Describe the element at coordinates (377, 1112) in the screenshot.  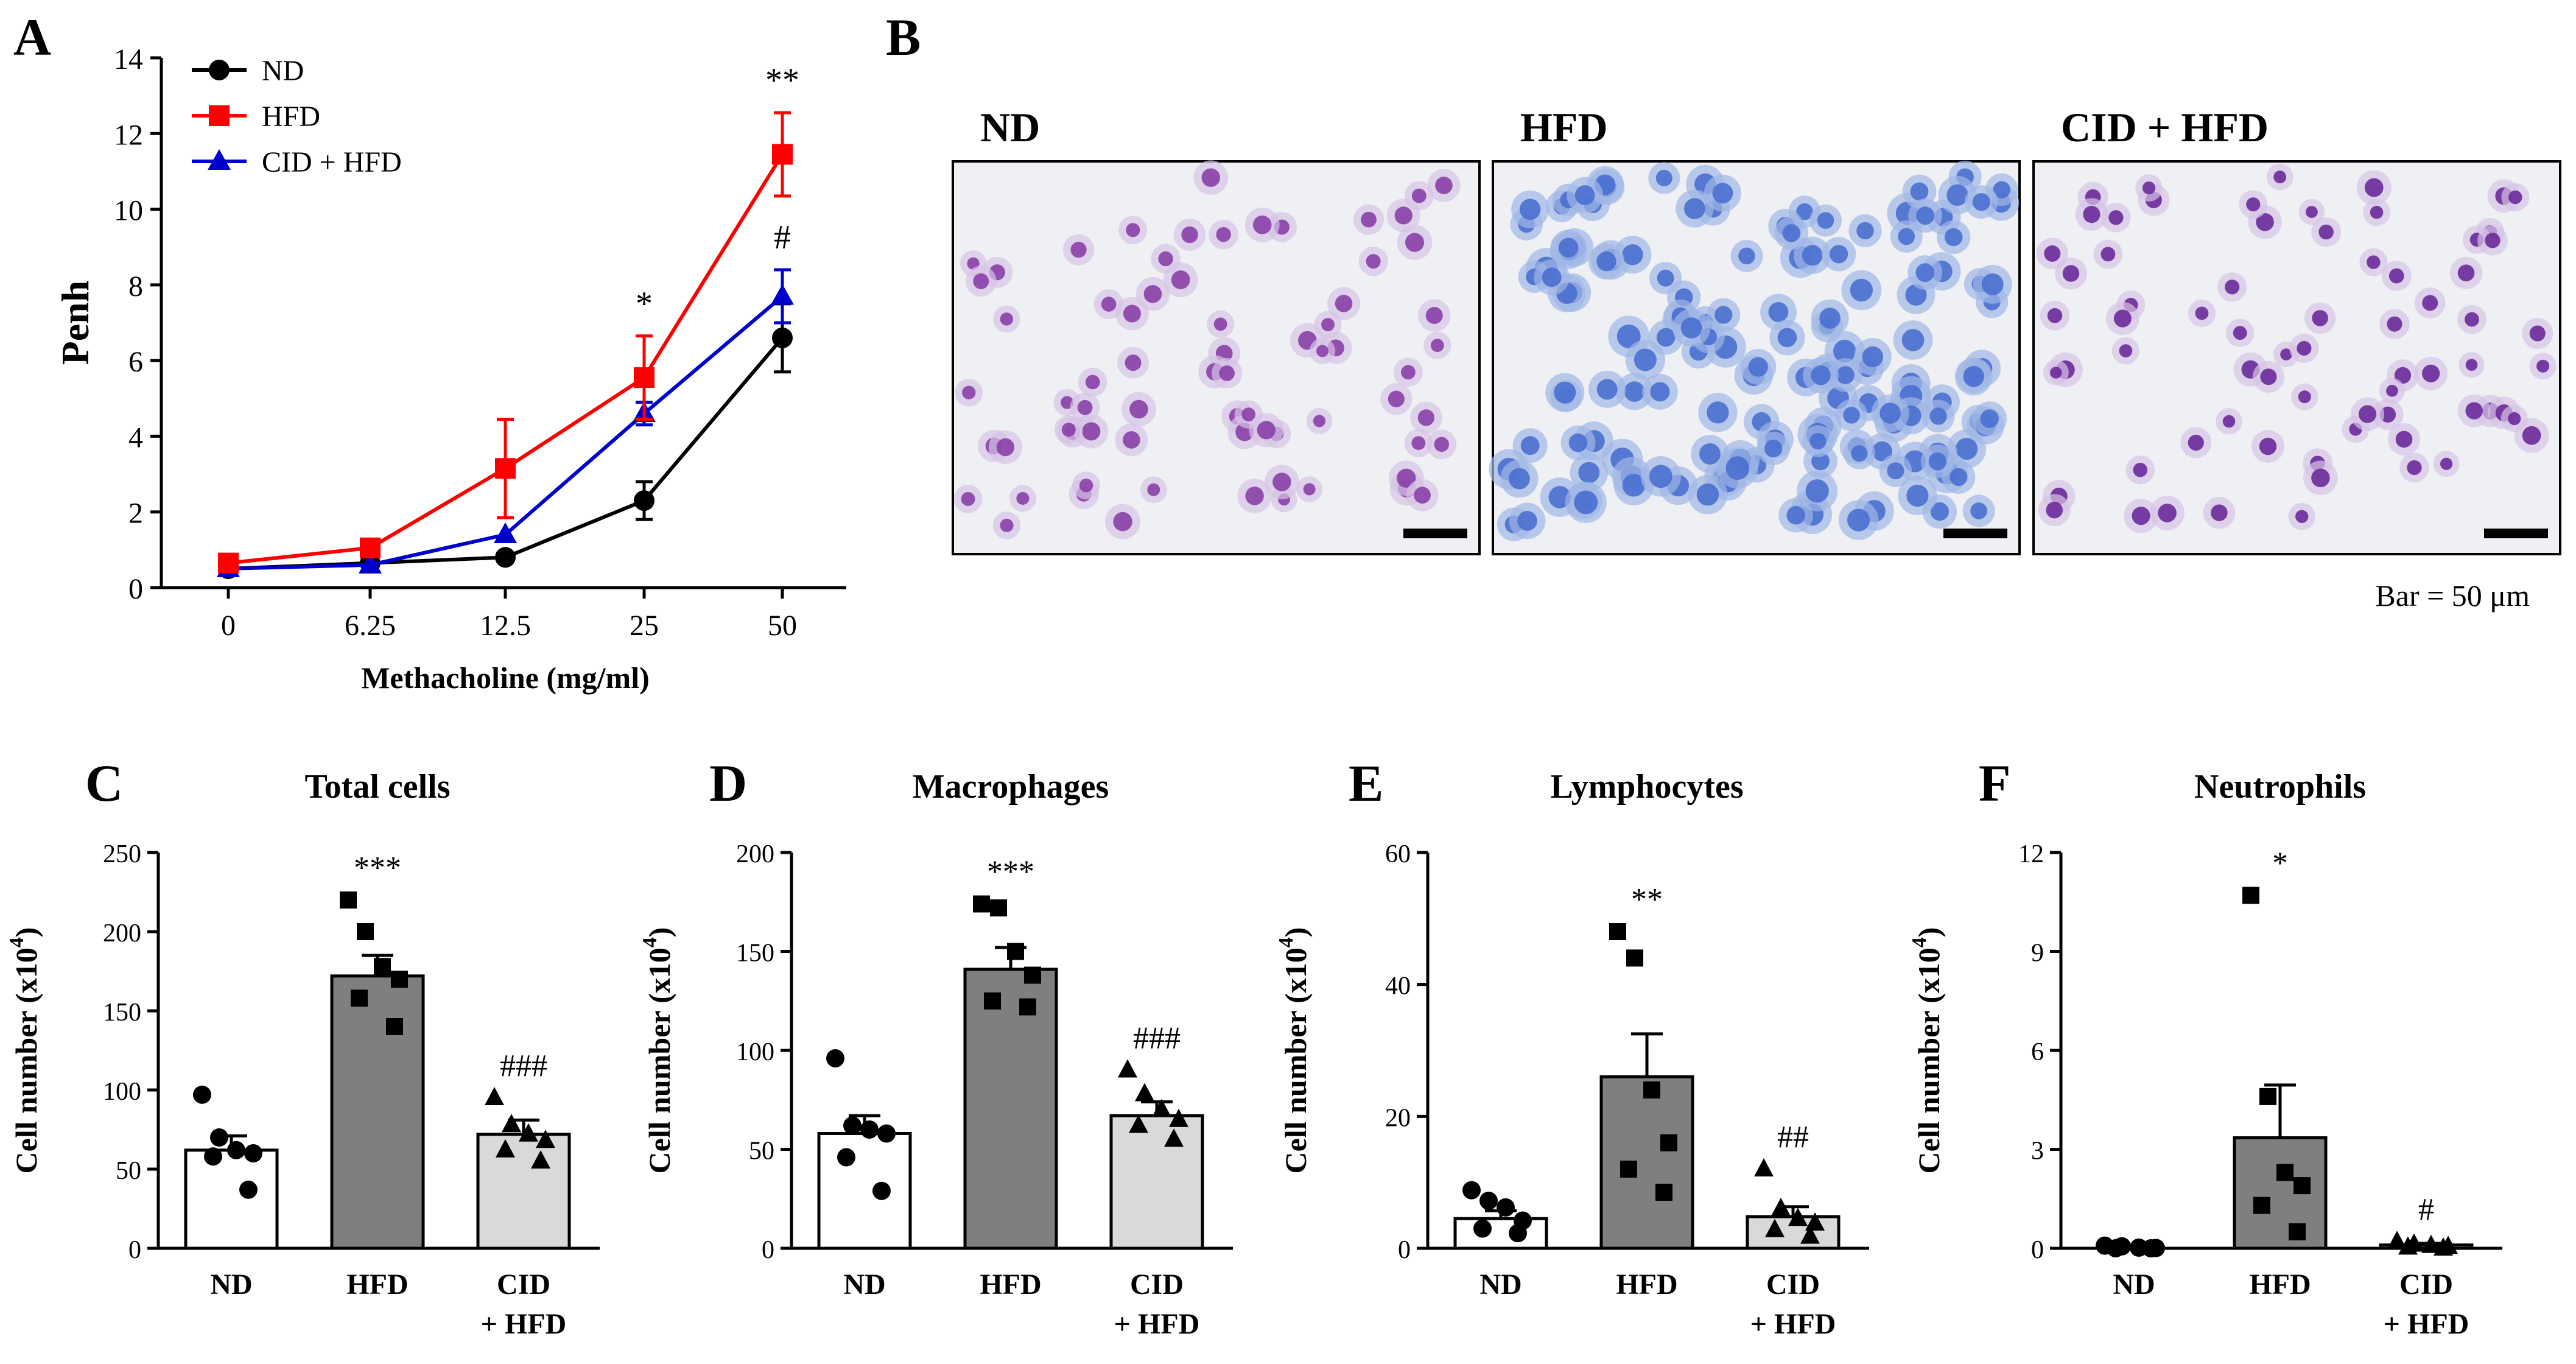
I see `bar` at that location.